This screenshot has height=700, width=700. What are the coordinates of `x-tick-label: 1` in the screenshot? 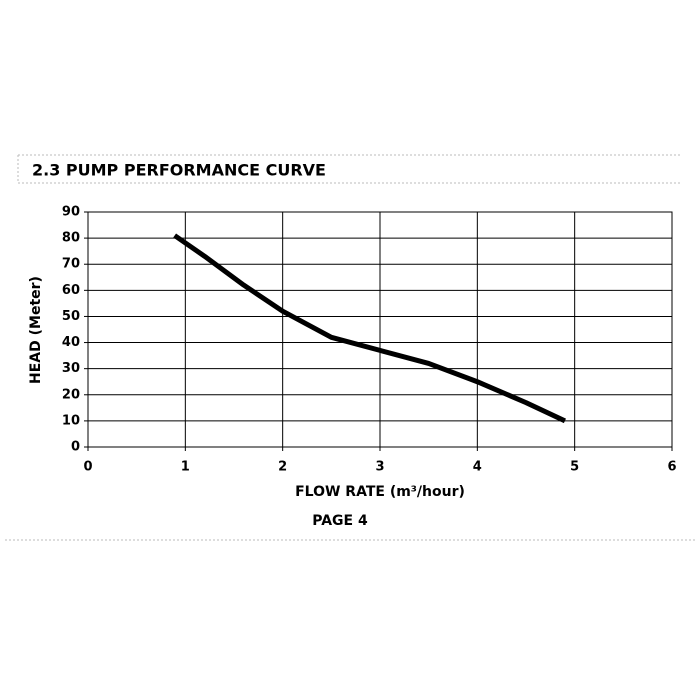 It's located at (185, 467).